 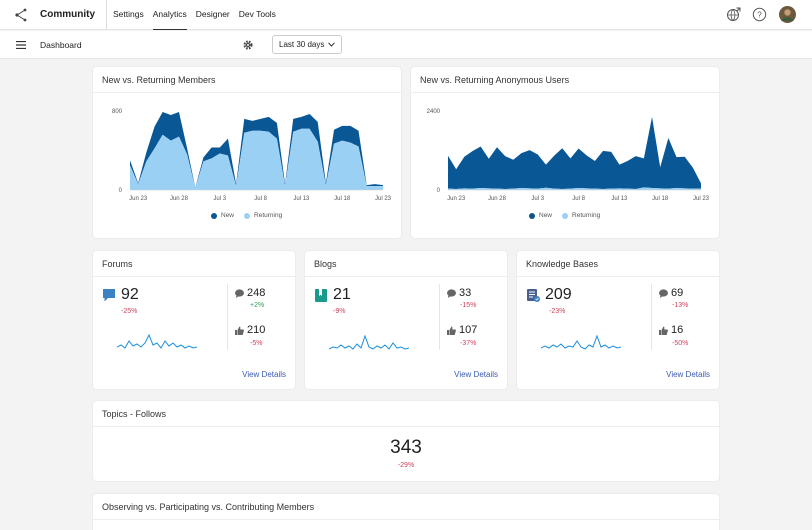 I want to click on nav-designer: Designer, so click(x=212, y=14).